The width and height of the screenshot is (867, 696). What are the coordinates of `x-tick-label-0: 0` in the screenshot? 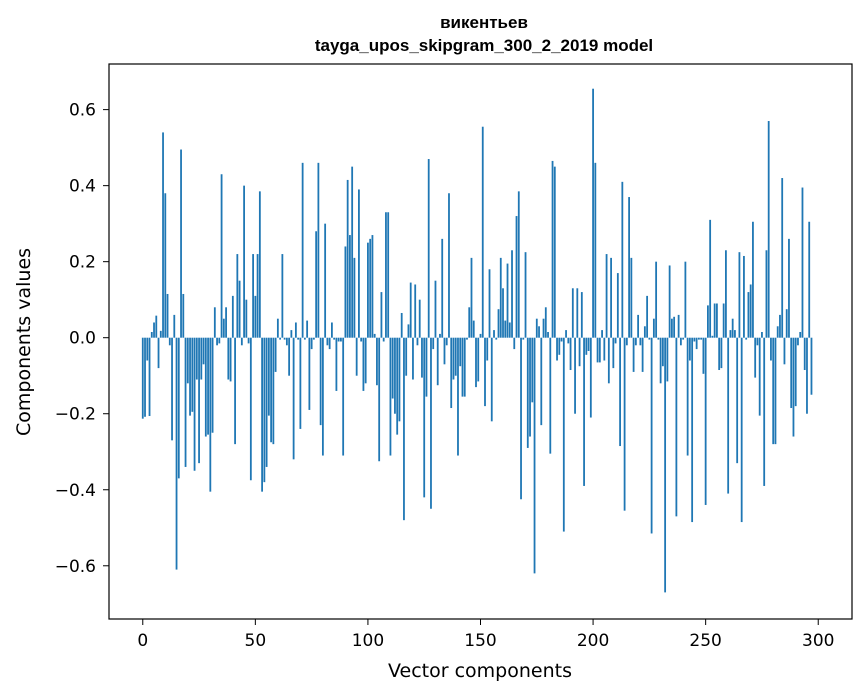 It's located at (142, 641).